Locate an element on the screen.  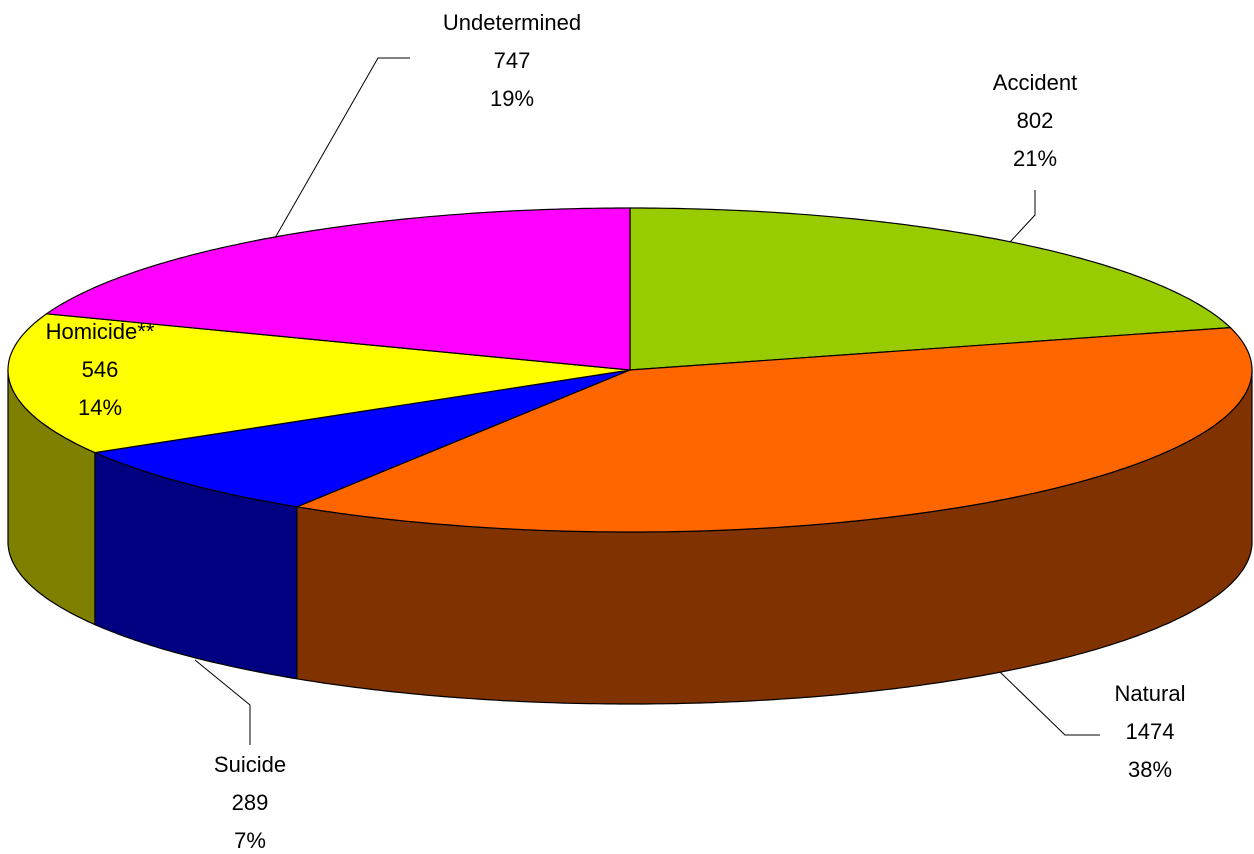
slice-label: Accident is located at coordinates (1035, 82).